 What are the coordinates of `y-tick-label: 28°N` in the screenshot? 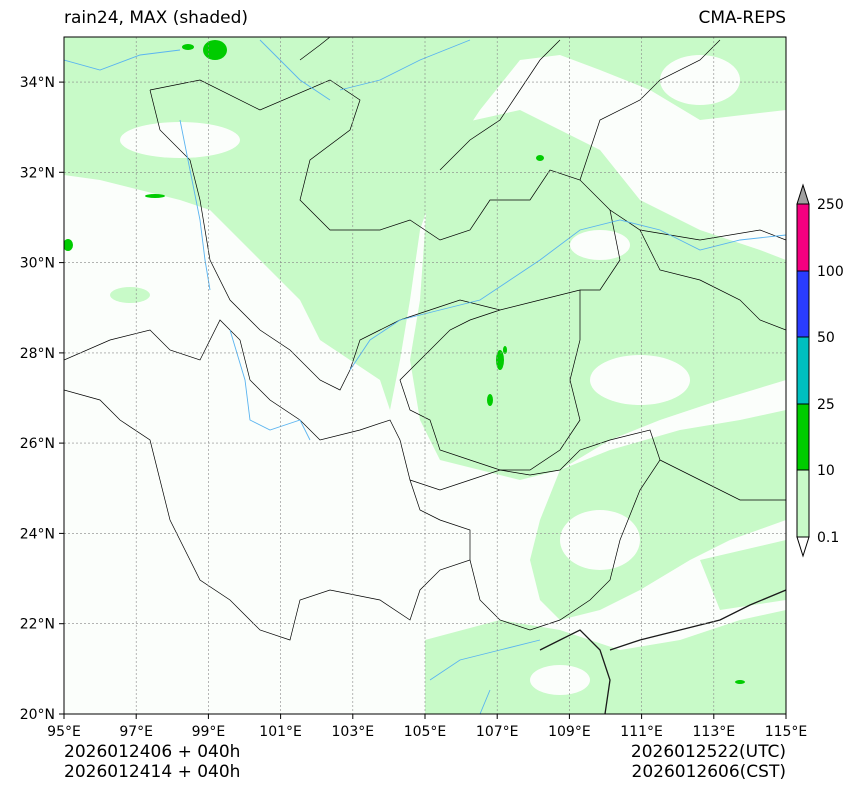 It's located at (37, 354).